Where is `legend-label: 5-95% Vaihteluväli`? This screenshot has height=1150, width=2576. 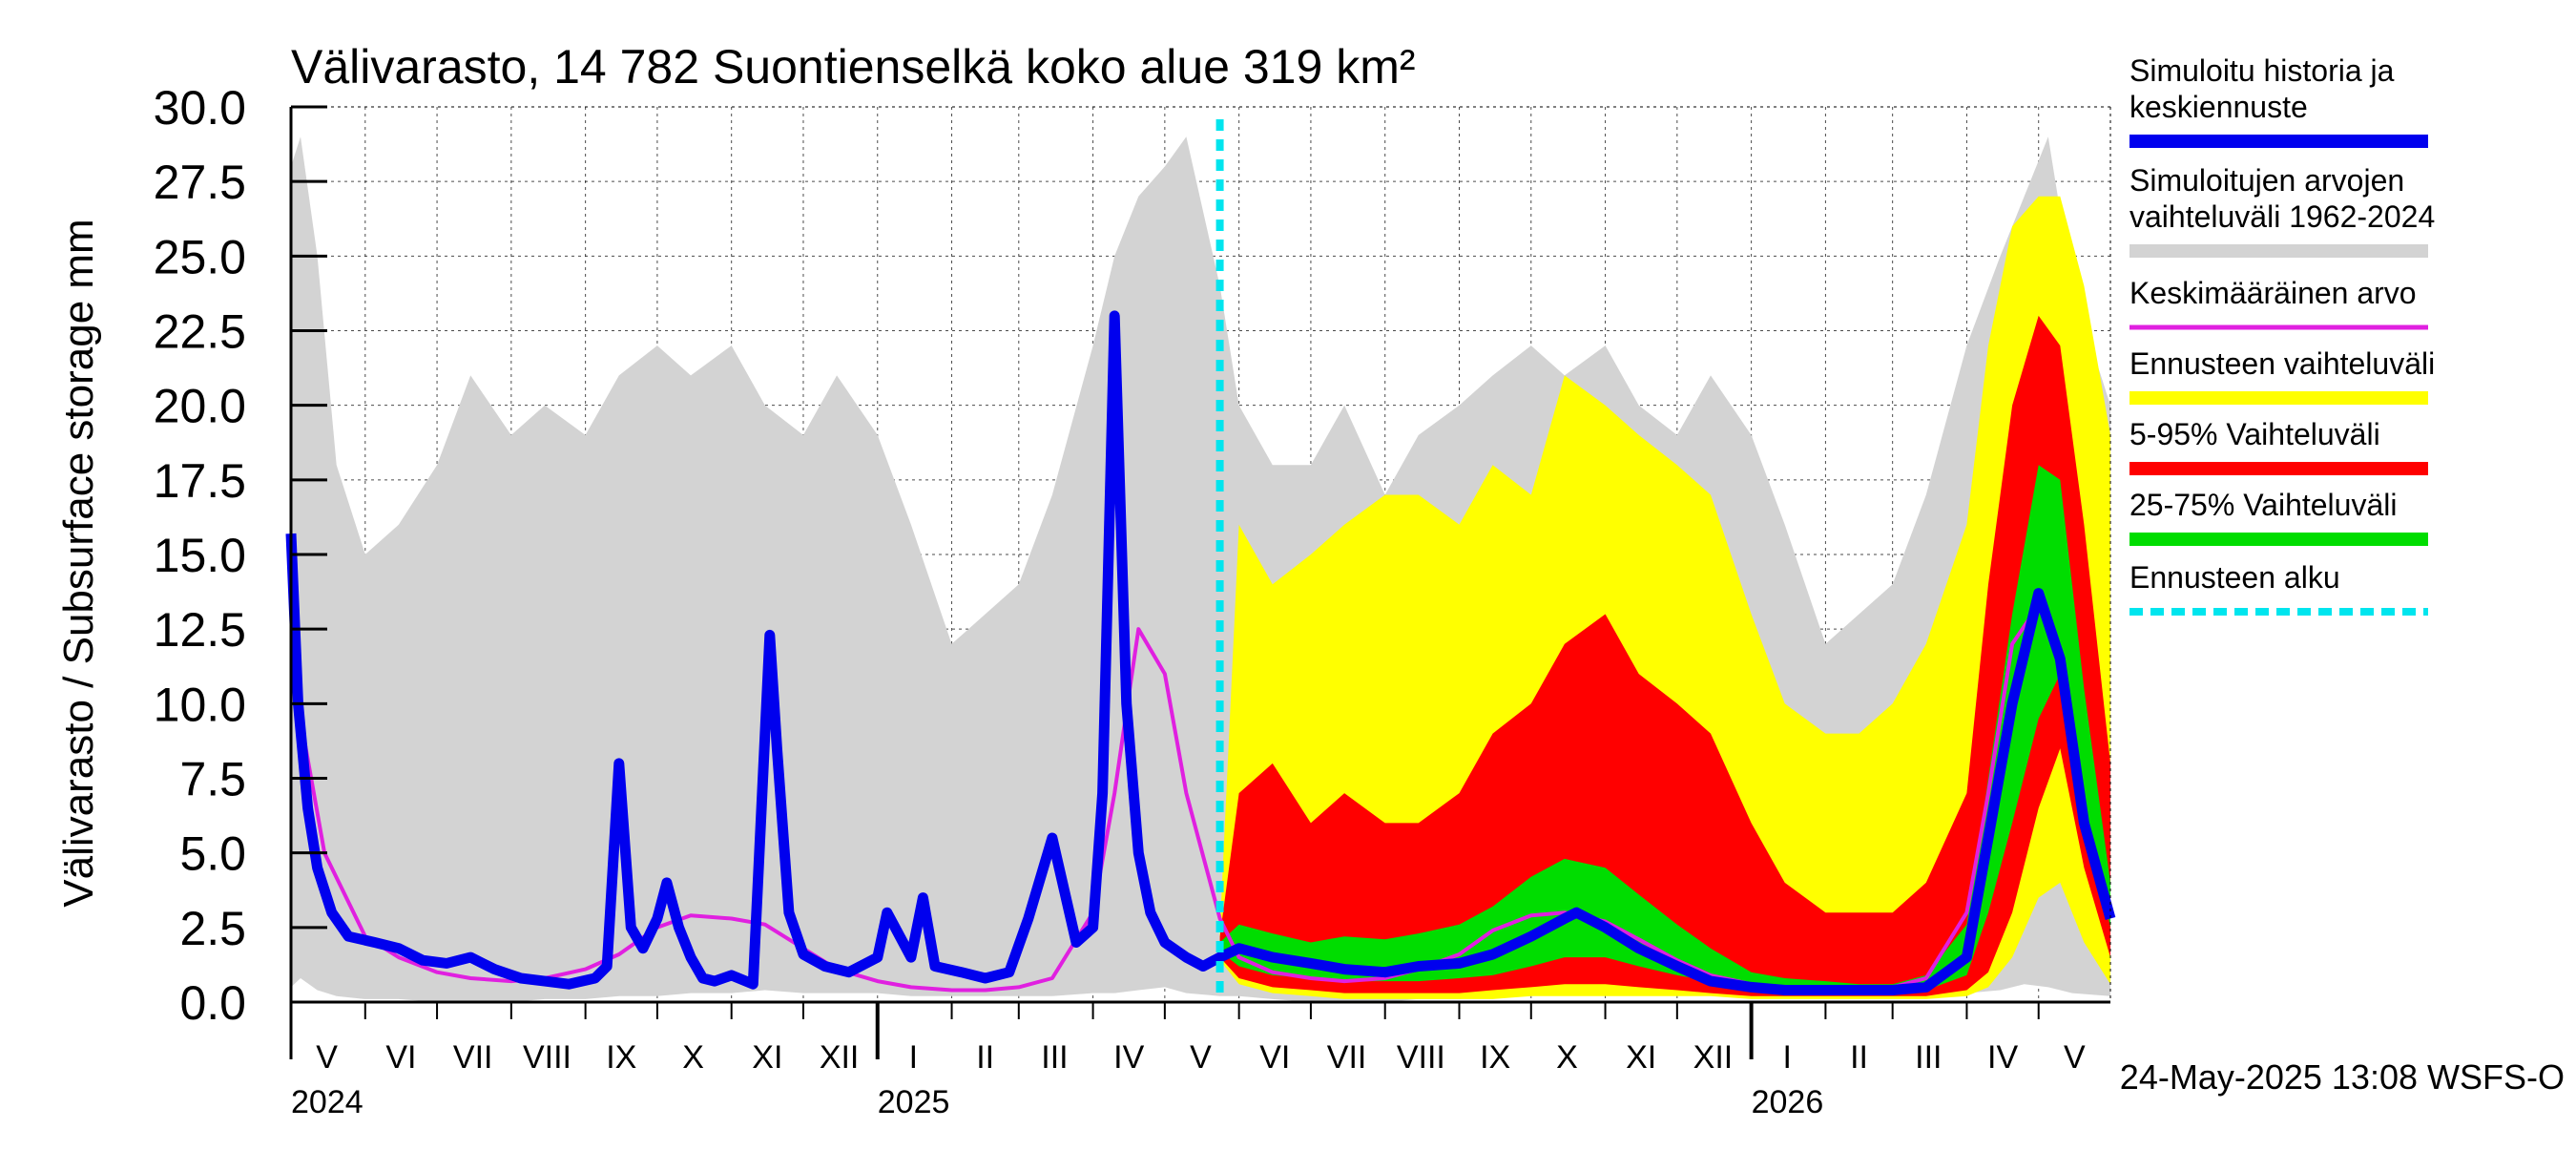 legend-label: 5-95% Vaihteluväli is located at coordinates (2254, 434).